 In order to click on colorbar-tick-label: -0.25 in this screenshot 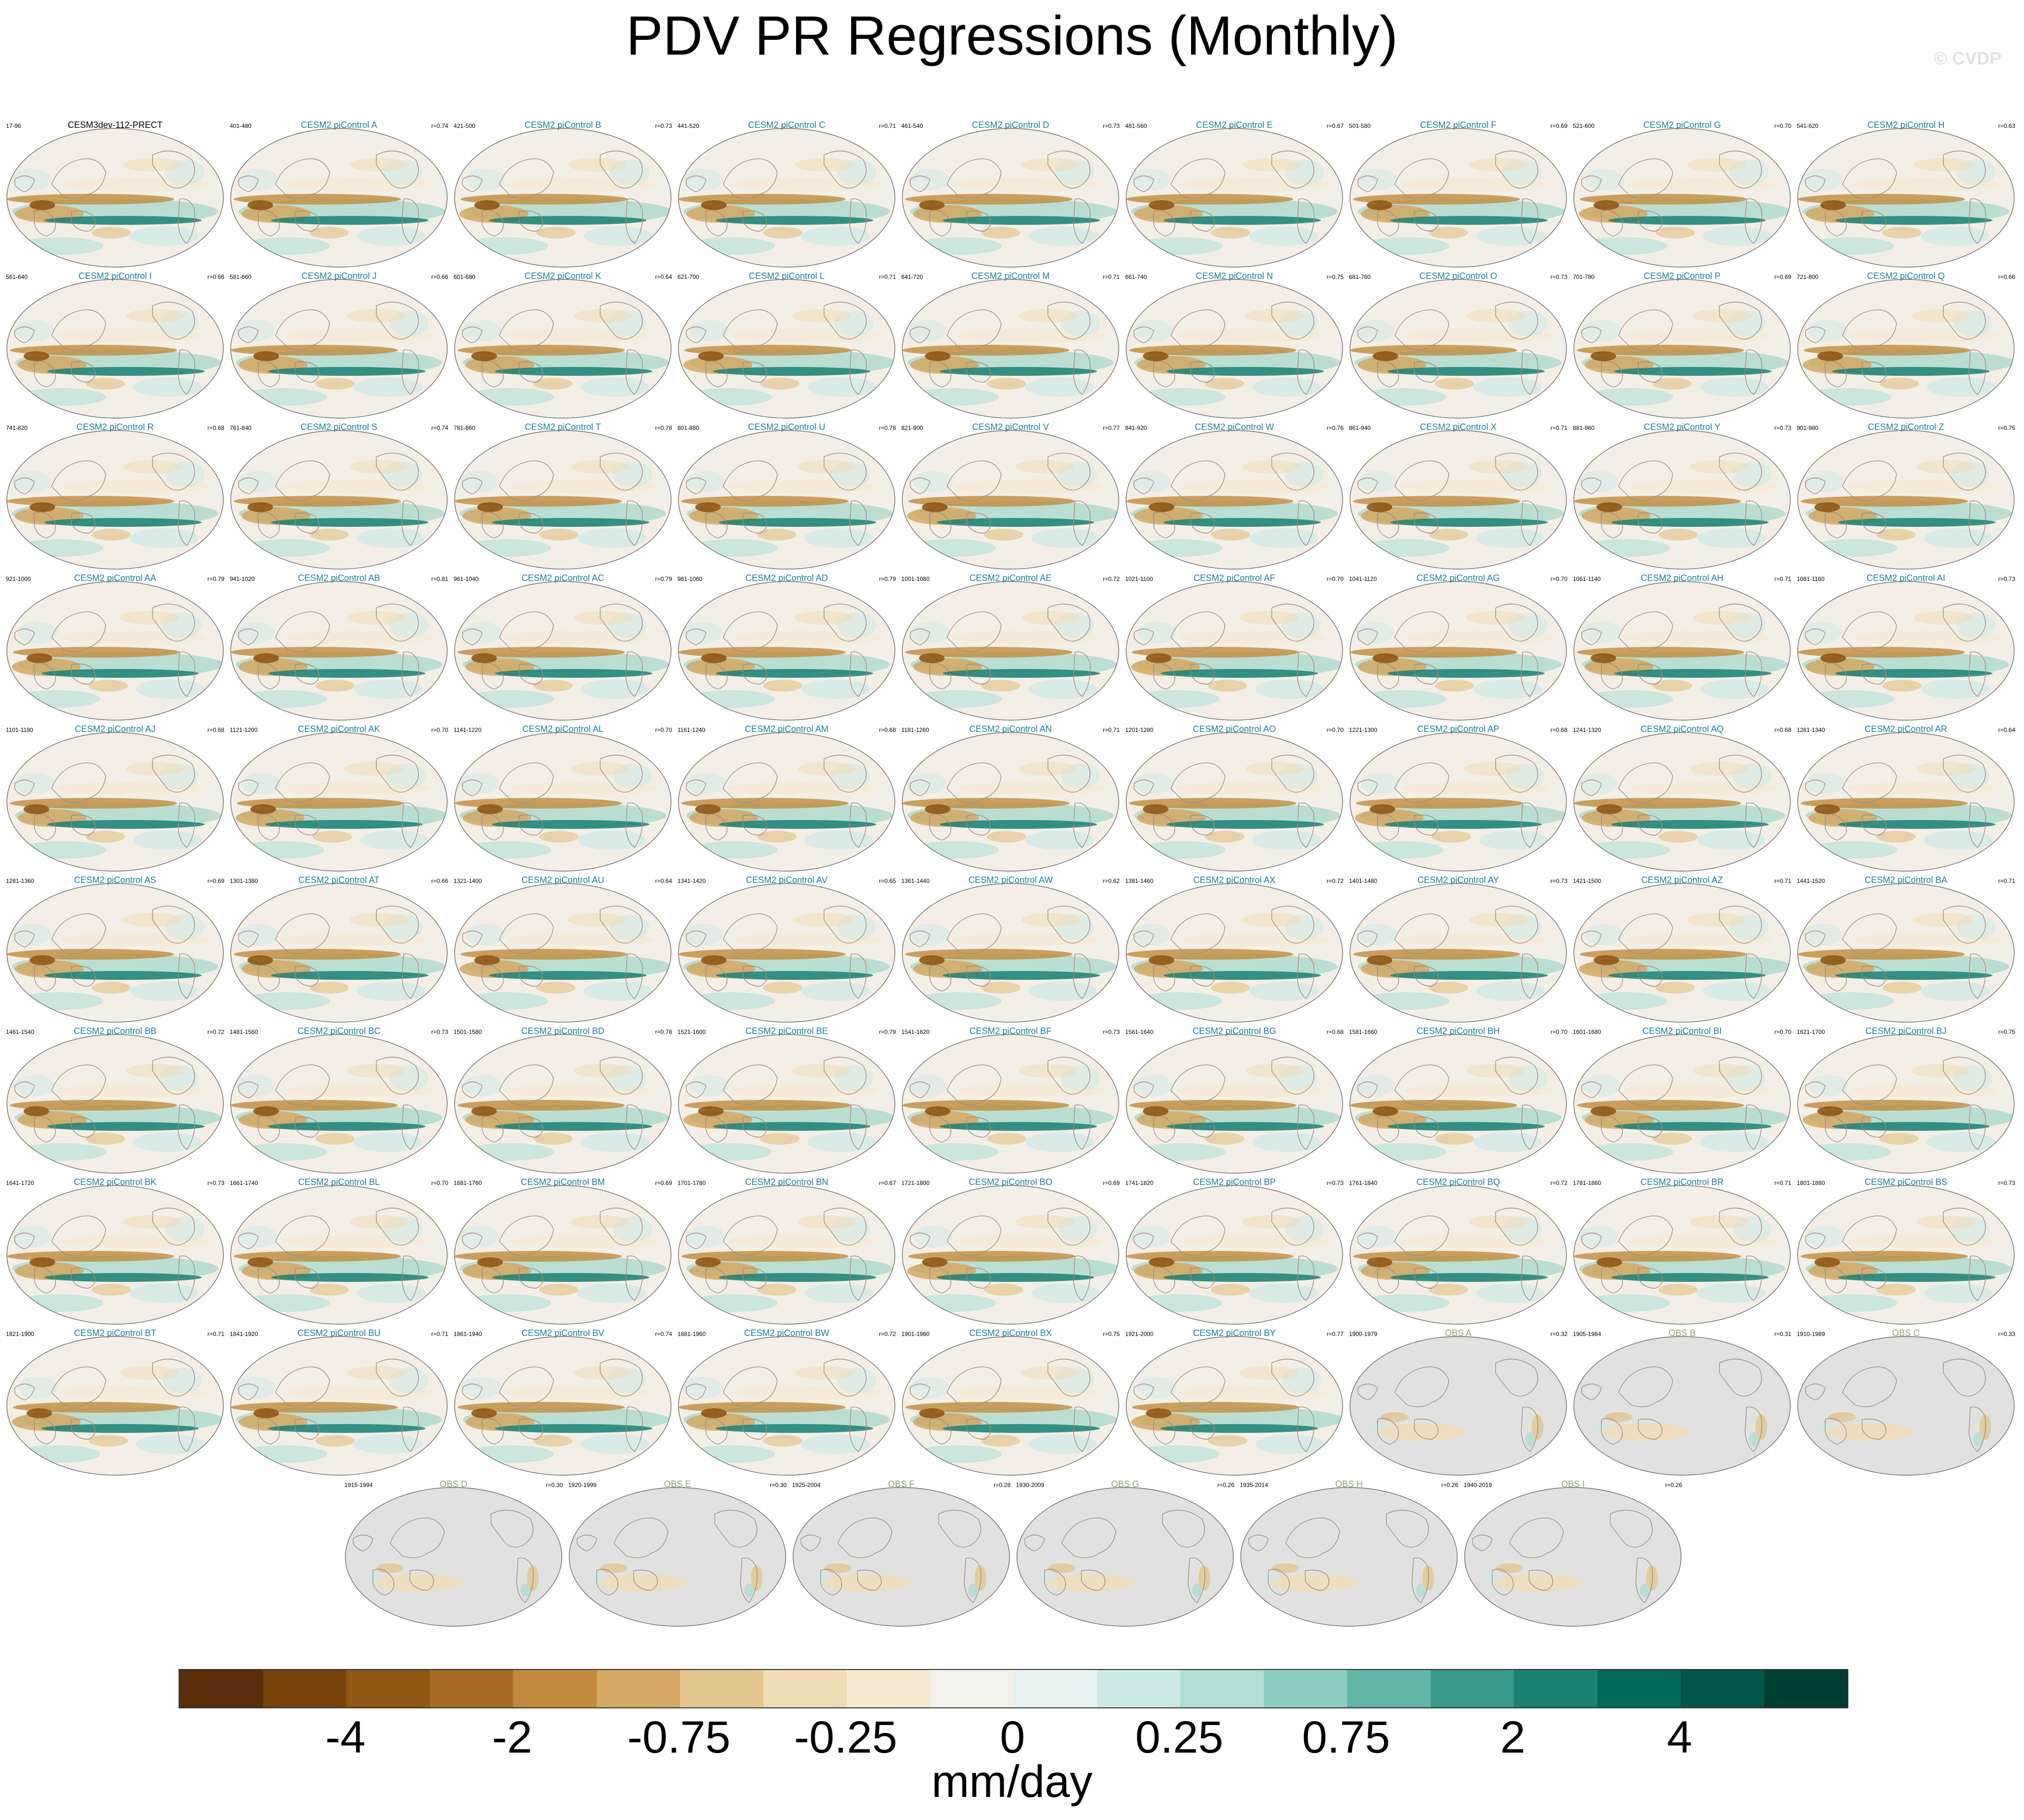, I will do `click(845, 1737)`.